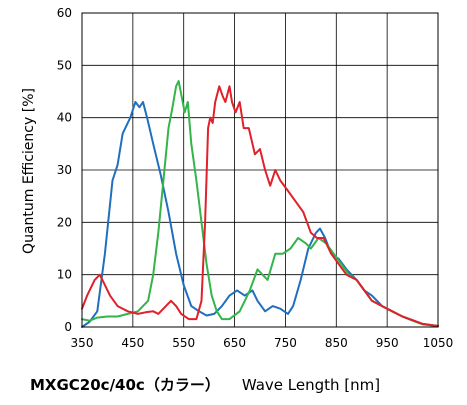 The width and height of the screenshot is (467, 405). Describe the element at coordinates (29, 171) in the screenshot. I see `y-axis-label: Quantum Efficiency [%]` at that location.